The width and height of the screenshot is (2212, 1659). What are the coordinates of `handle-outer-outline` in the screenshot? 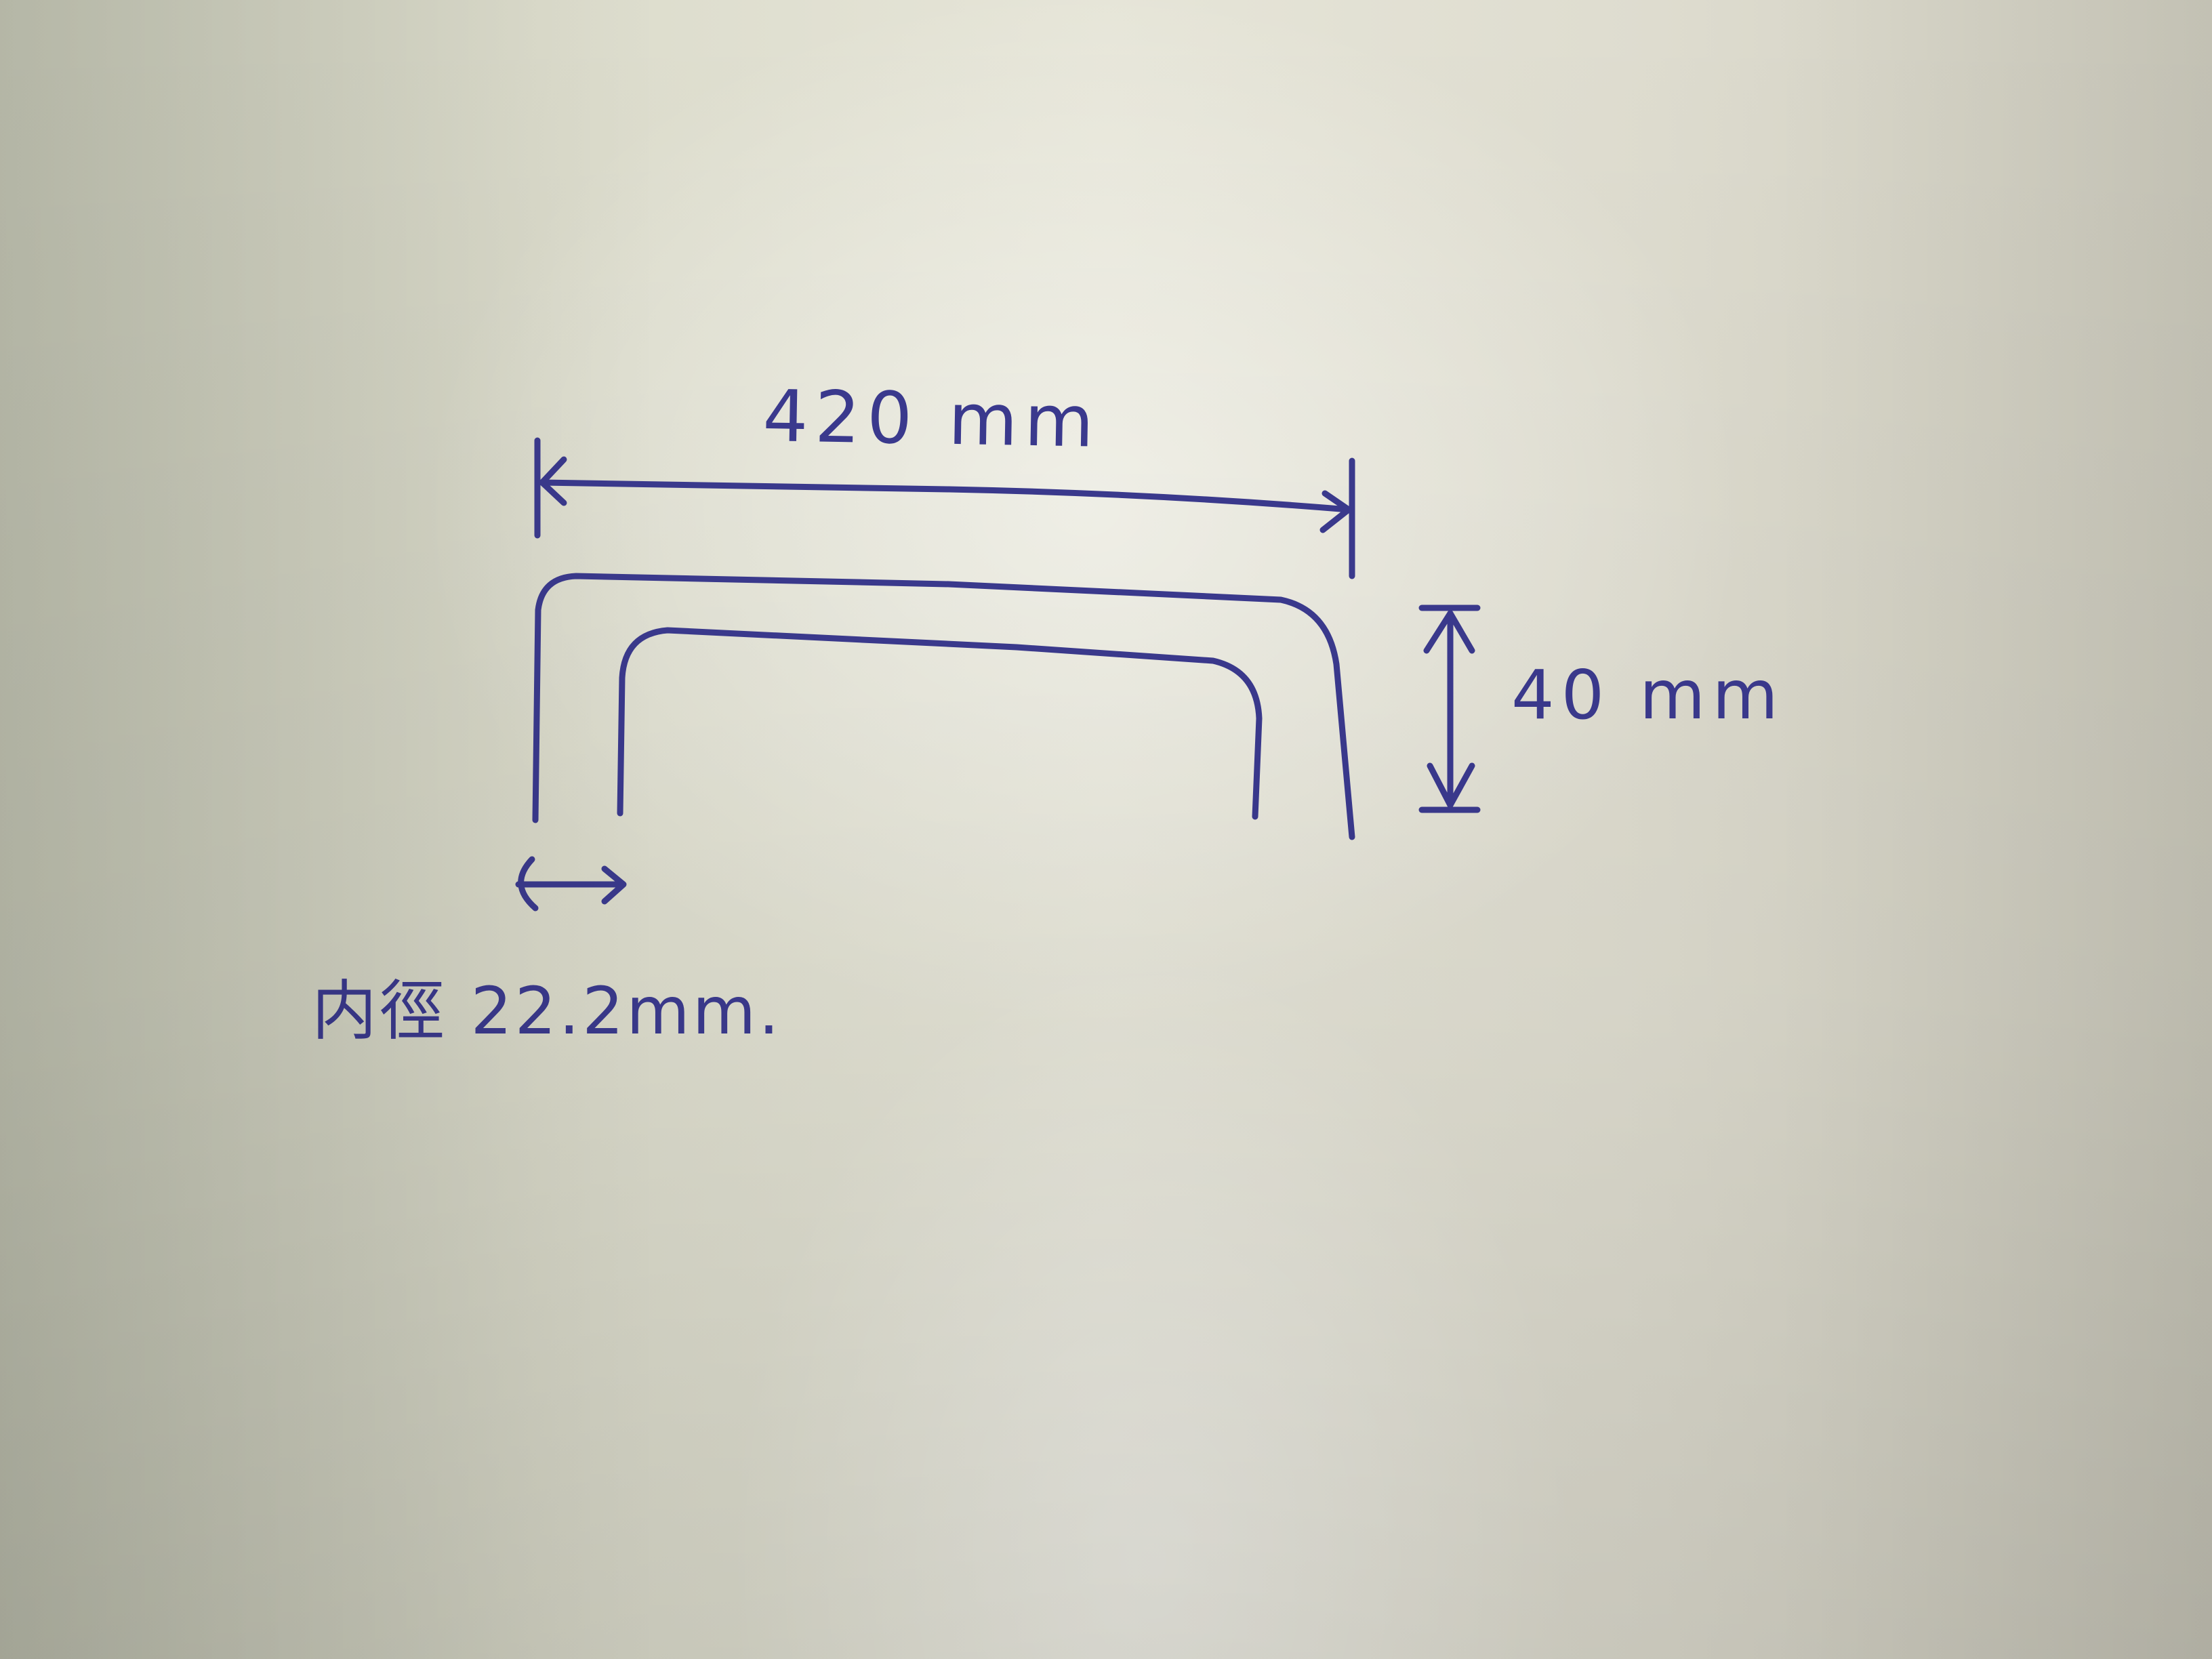 It's located at (944, 706).